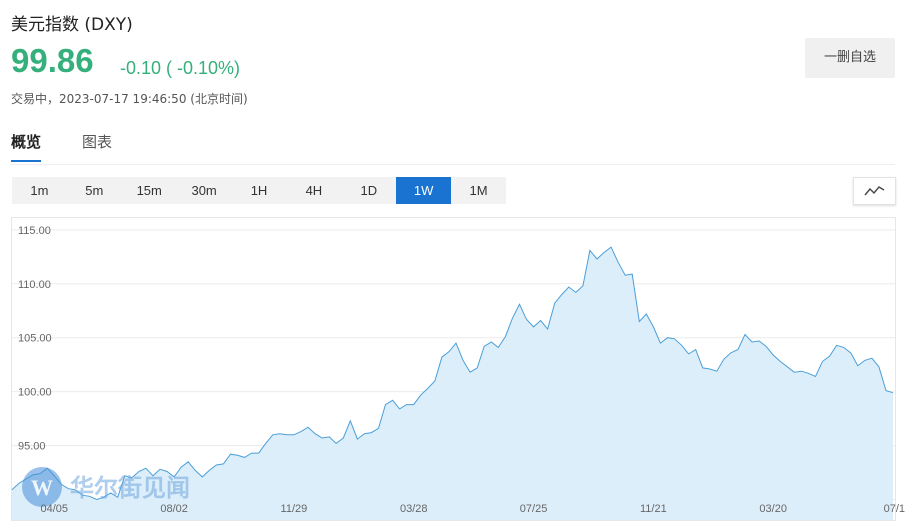 Image resolution: width=907 pixels, height=527 pixels. What do you see at coordinates (130, 487) in the screenshot?
I see `watermark-text: 华尔街见闻` at bounding box center [130, 487].